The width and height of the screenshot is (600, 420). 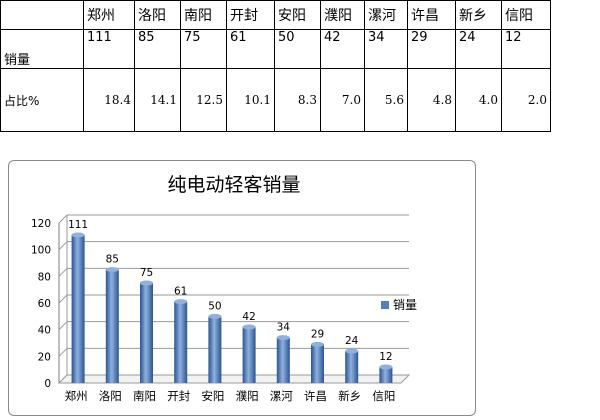 I want to click on share-cell: 12.5, so click(x=203, y=100).